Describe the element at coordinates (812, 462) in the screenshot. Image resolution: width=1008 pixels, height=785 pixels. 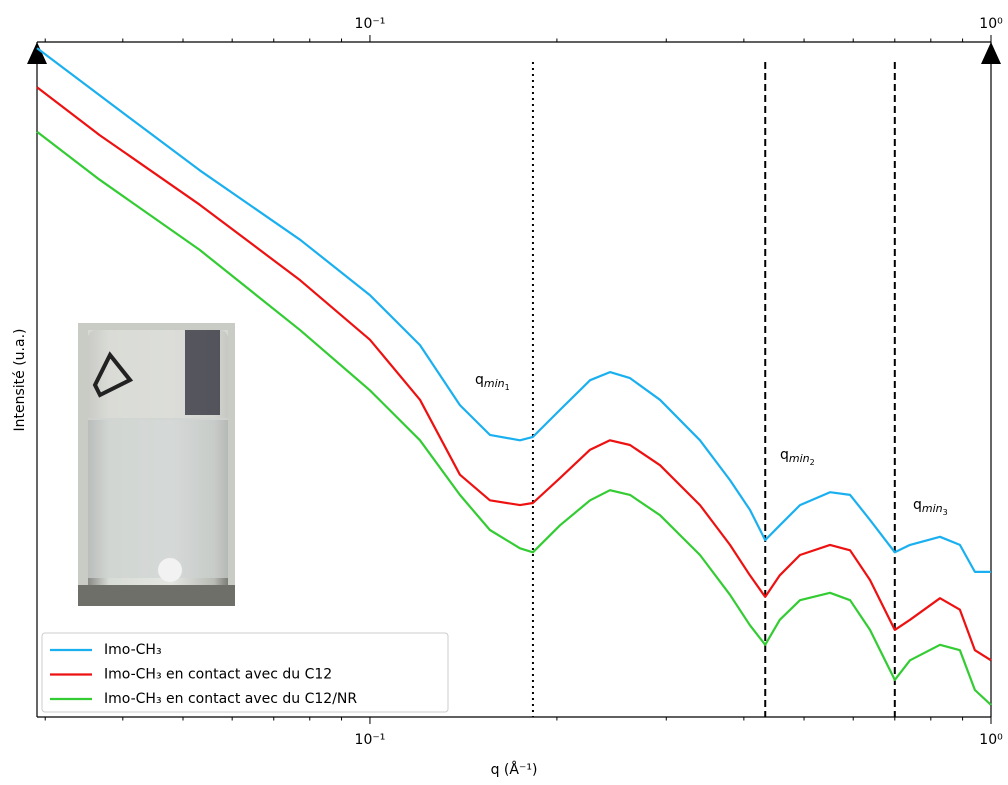
I see `annotation-subsub: 2` at that location.